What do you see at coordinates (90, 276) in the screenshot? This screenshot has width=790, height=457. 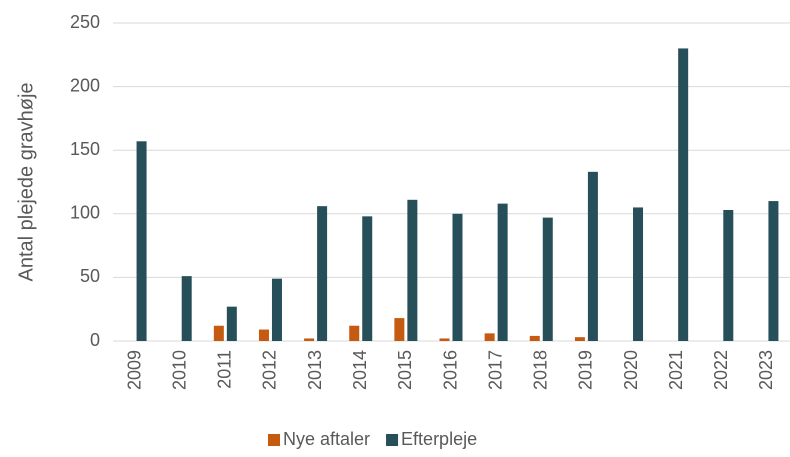 I see `y-tick-label: 50` at bounding box center [90, 276].